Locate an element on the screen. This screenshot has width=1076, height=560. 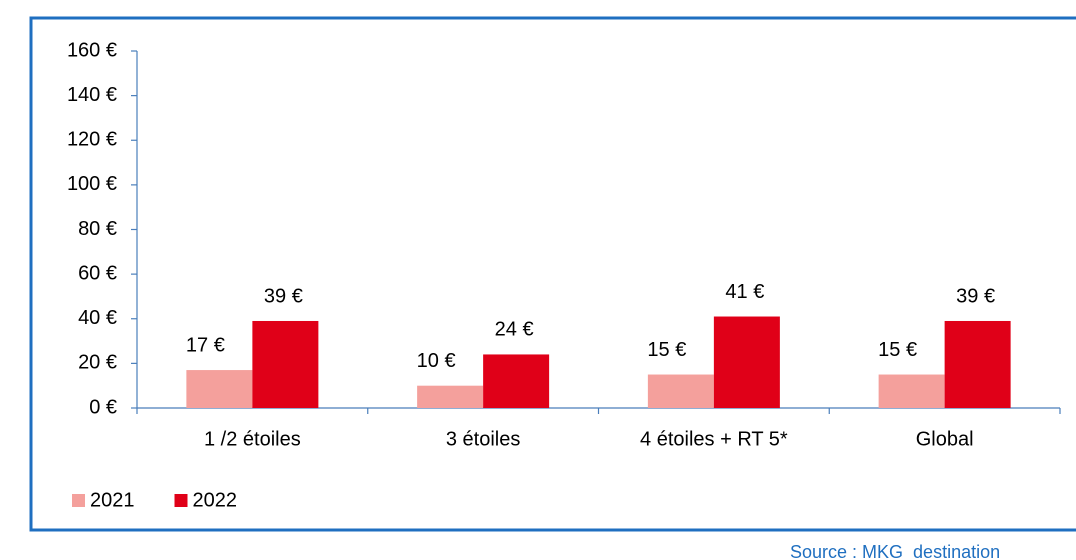
legend-label: 2022 is located at coordinates (215, 500).